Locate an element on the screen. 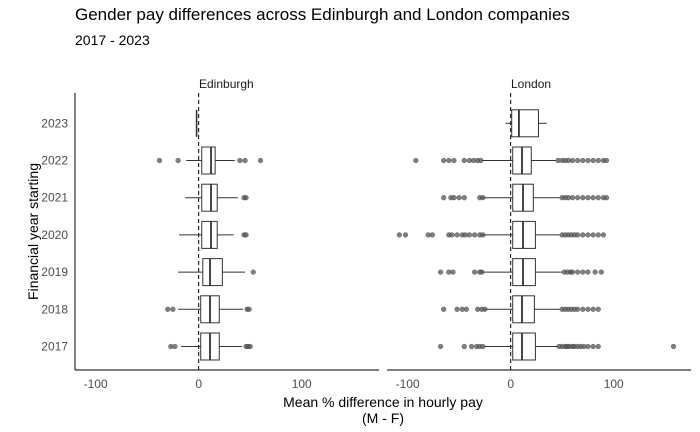  x-axis-title-unit: (M - F) is located at coordinates (383, 418).